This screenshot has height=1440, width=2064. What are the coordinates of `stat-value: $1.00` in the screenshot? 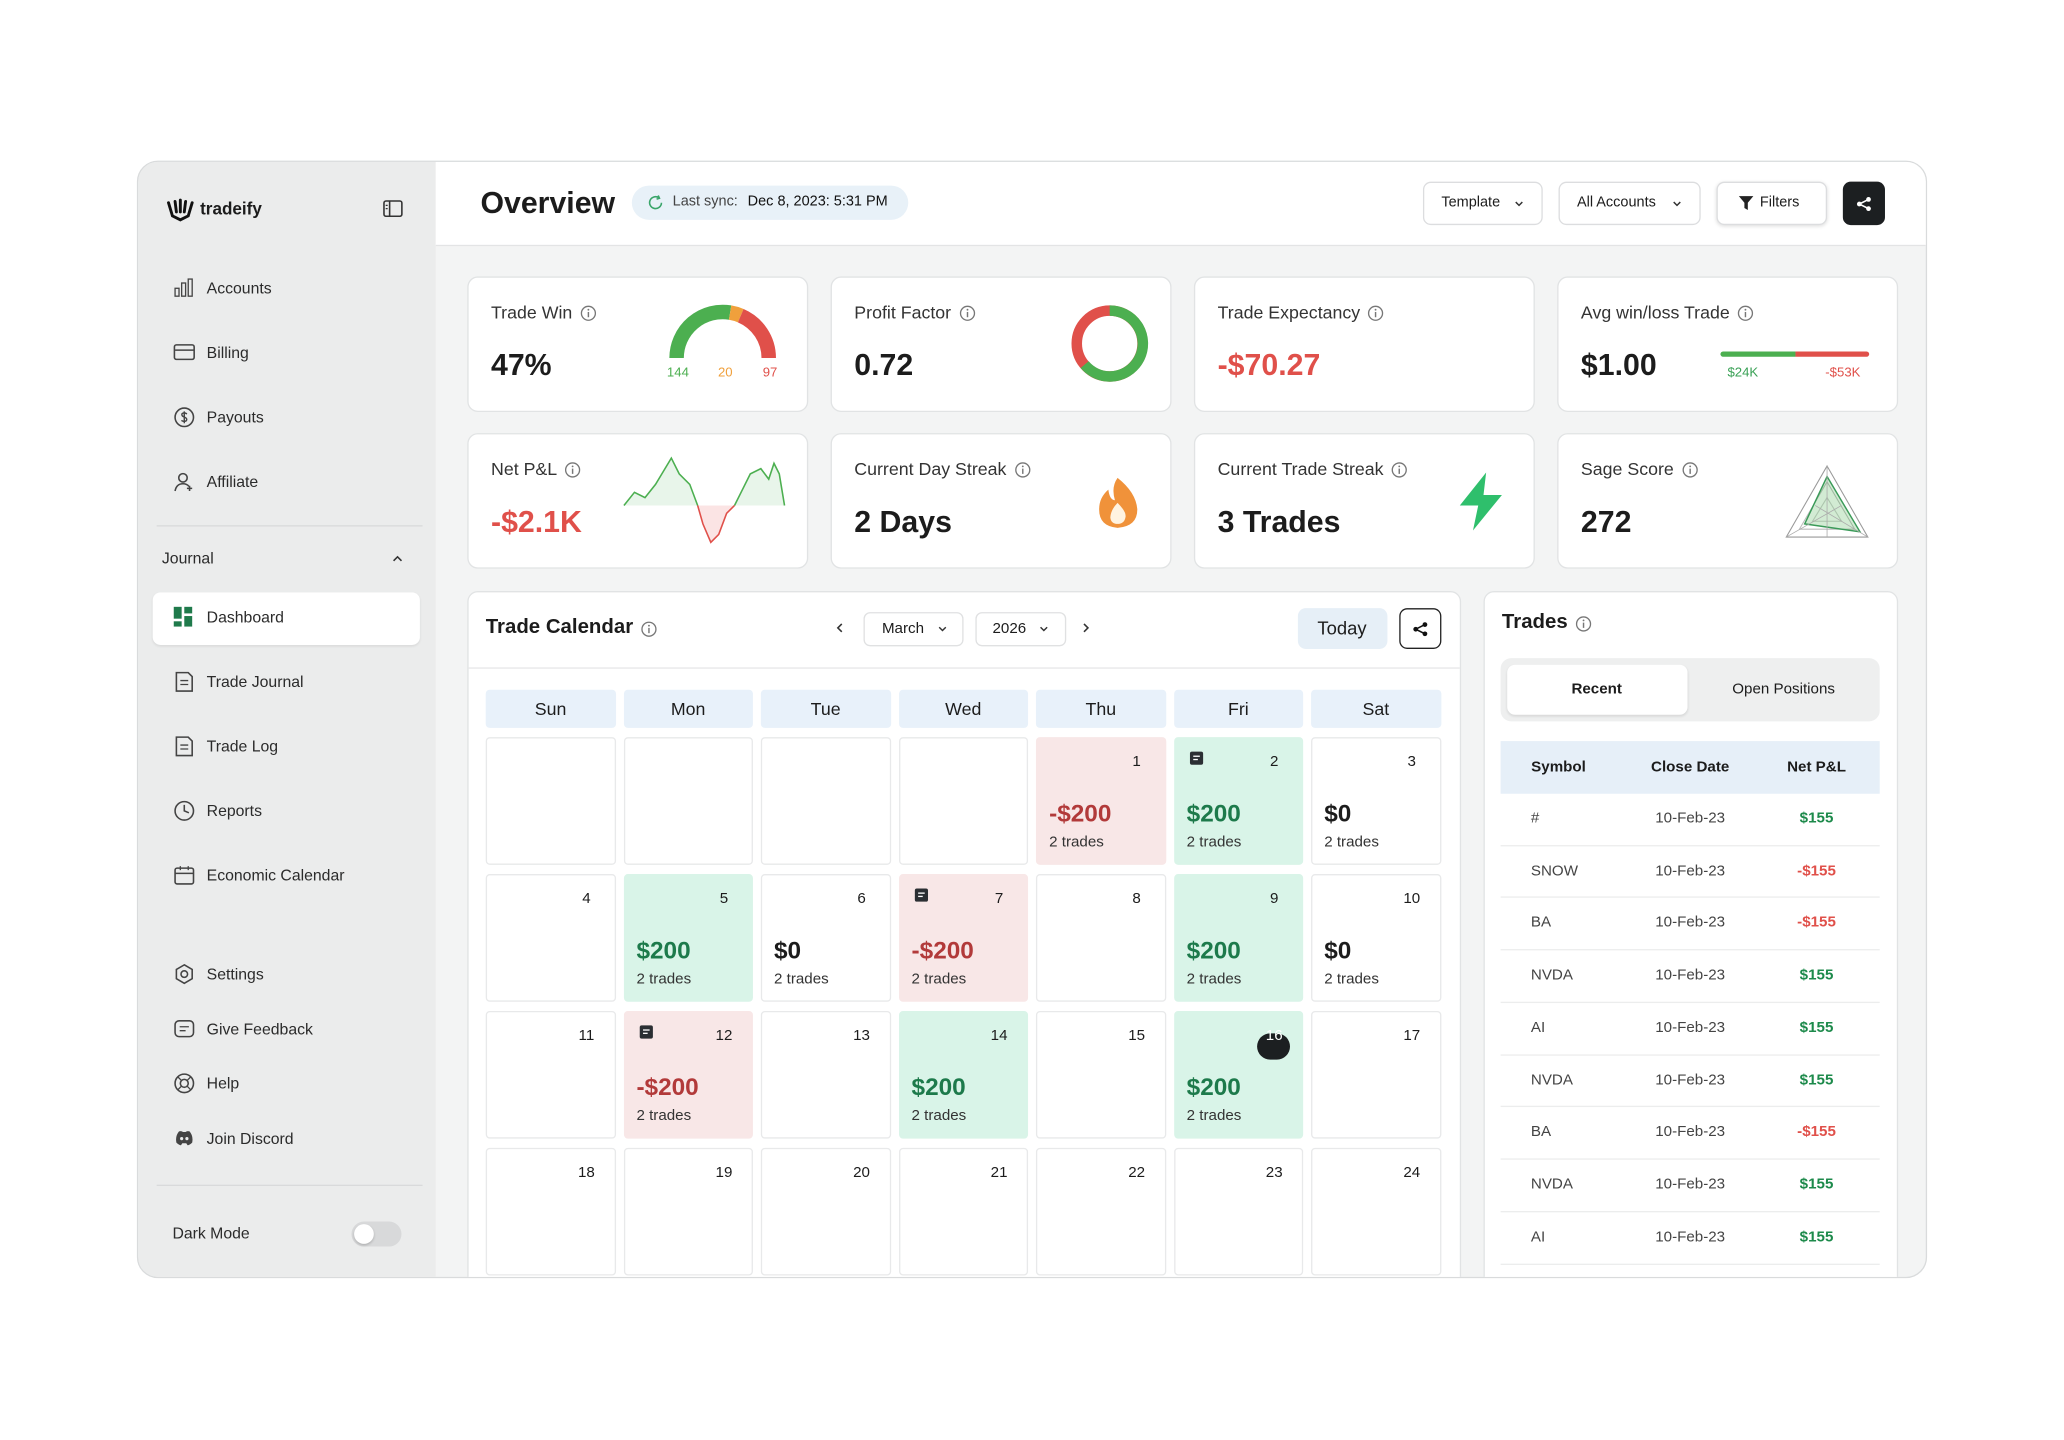 It's located at (1618, 364).